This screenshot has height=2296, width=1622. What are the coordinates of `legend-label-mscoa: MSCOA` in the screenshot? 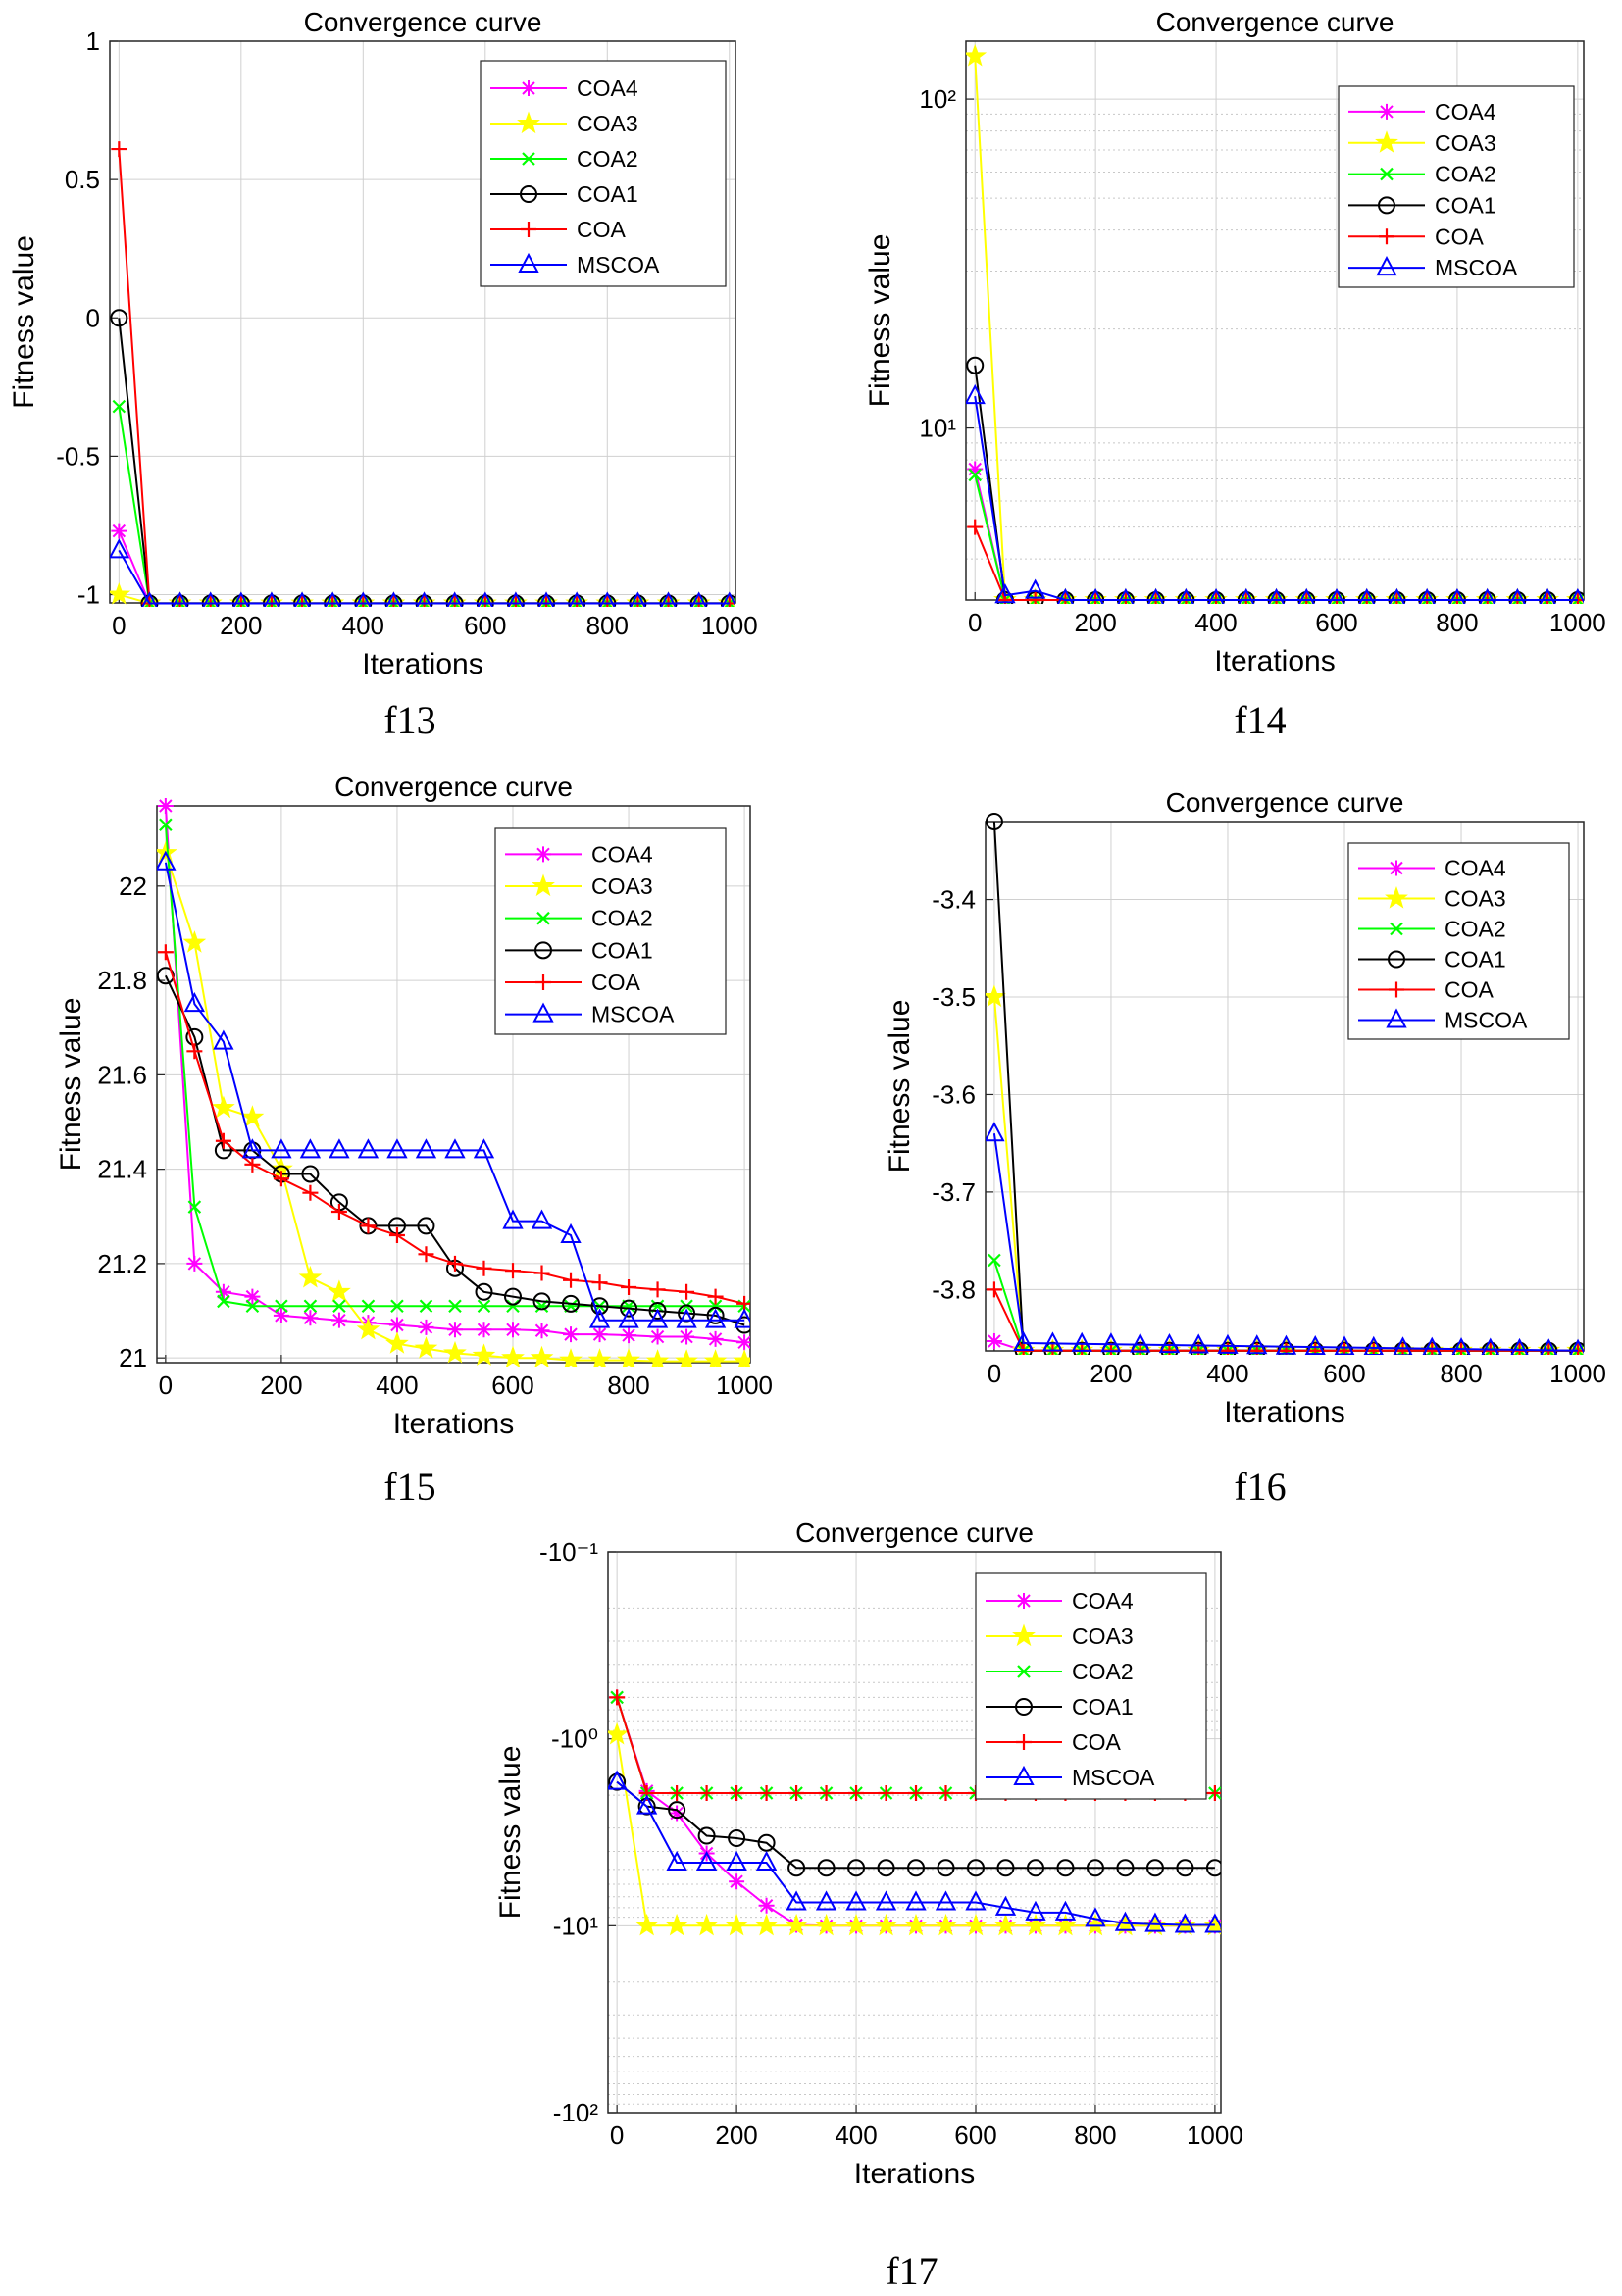 It's located at (1486, 1020).